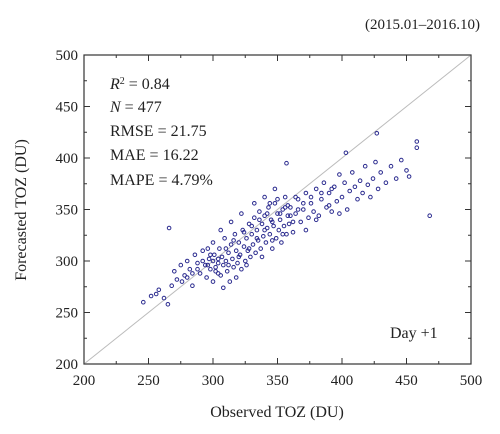 The image size is (500, 434). I want to click on x-tick-label: 400, so click(342, 381).